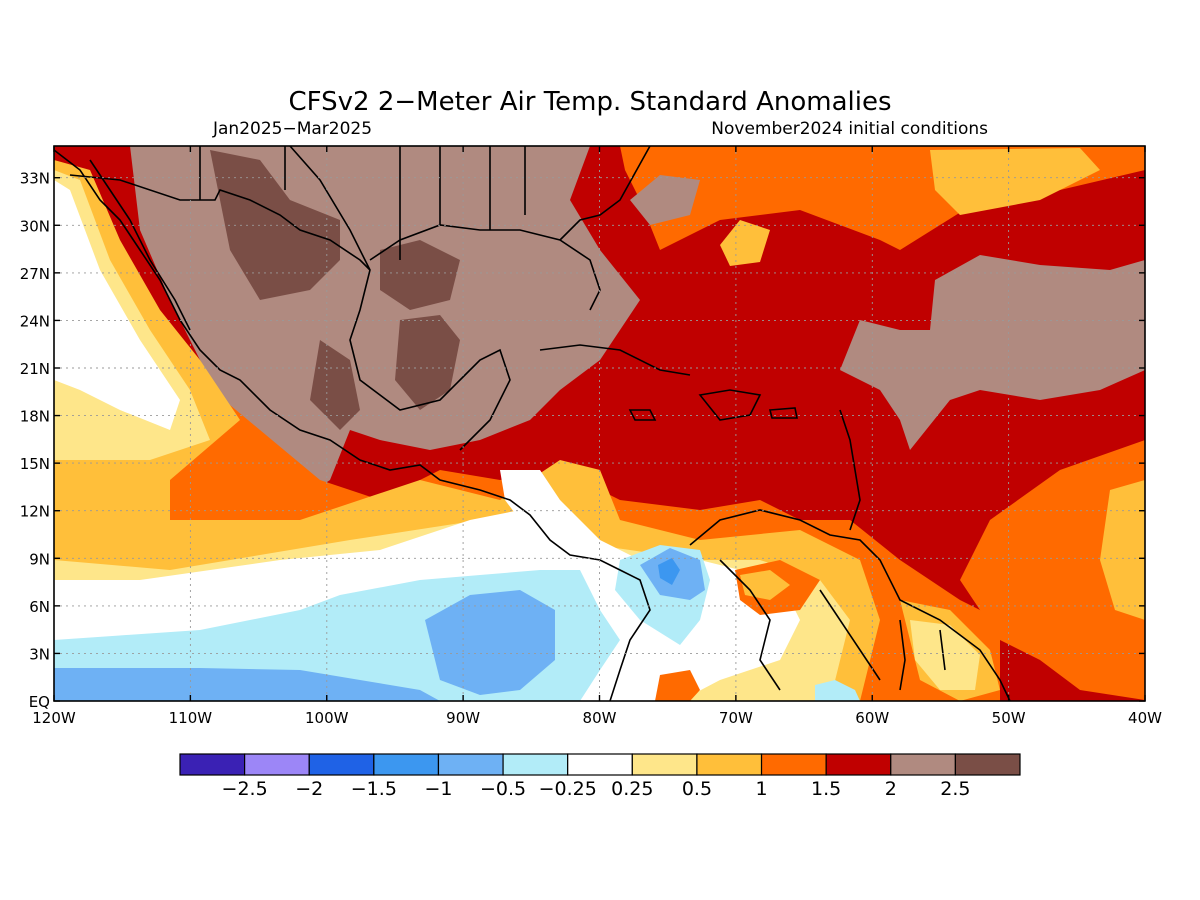 The height and width of the screenshot is (900, 1200). Describe the element at coordinates (490, 642) in the screenshot. I see `field-pacific-blue-center` at that location.